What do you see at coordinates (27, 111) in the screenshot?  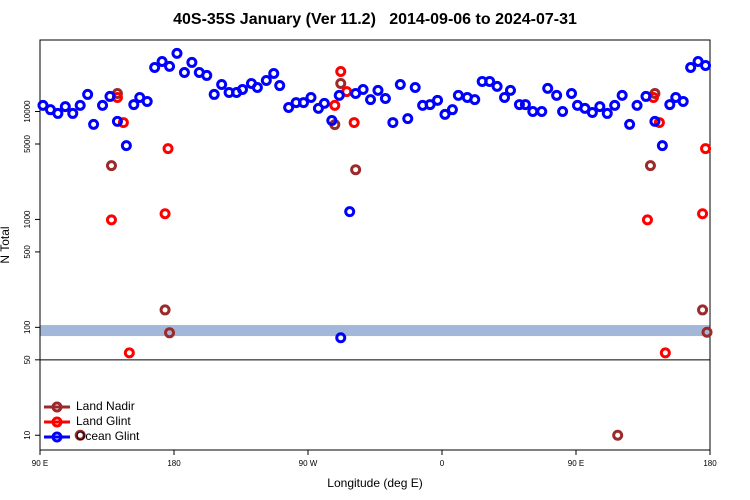 I see `y-tick-label: 10000` at bounding box center [27, 111].